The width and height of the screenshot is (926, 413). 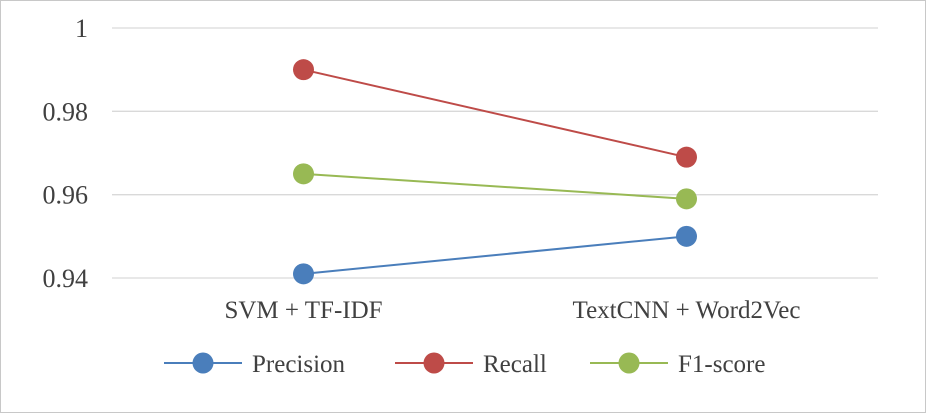 I want to click on series-f1-score, so click(x=495, y=186).